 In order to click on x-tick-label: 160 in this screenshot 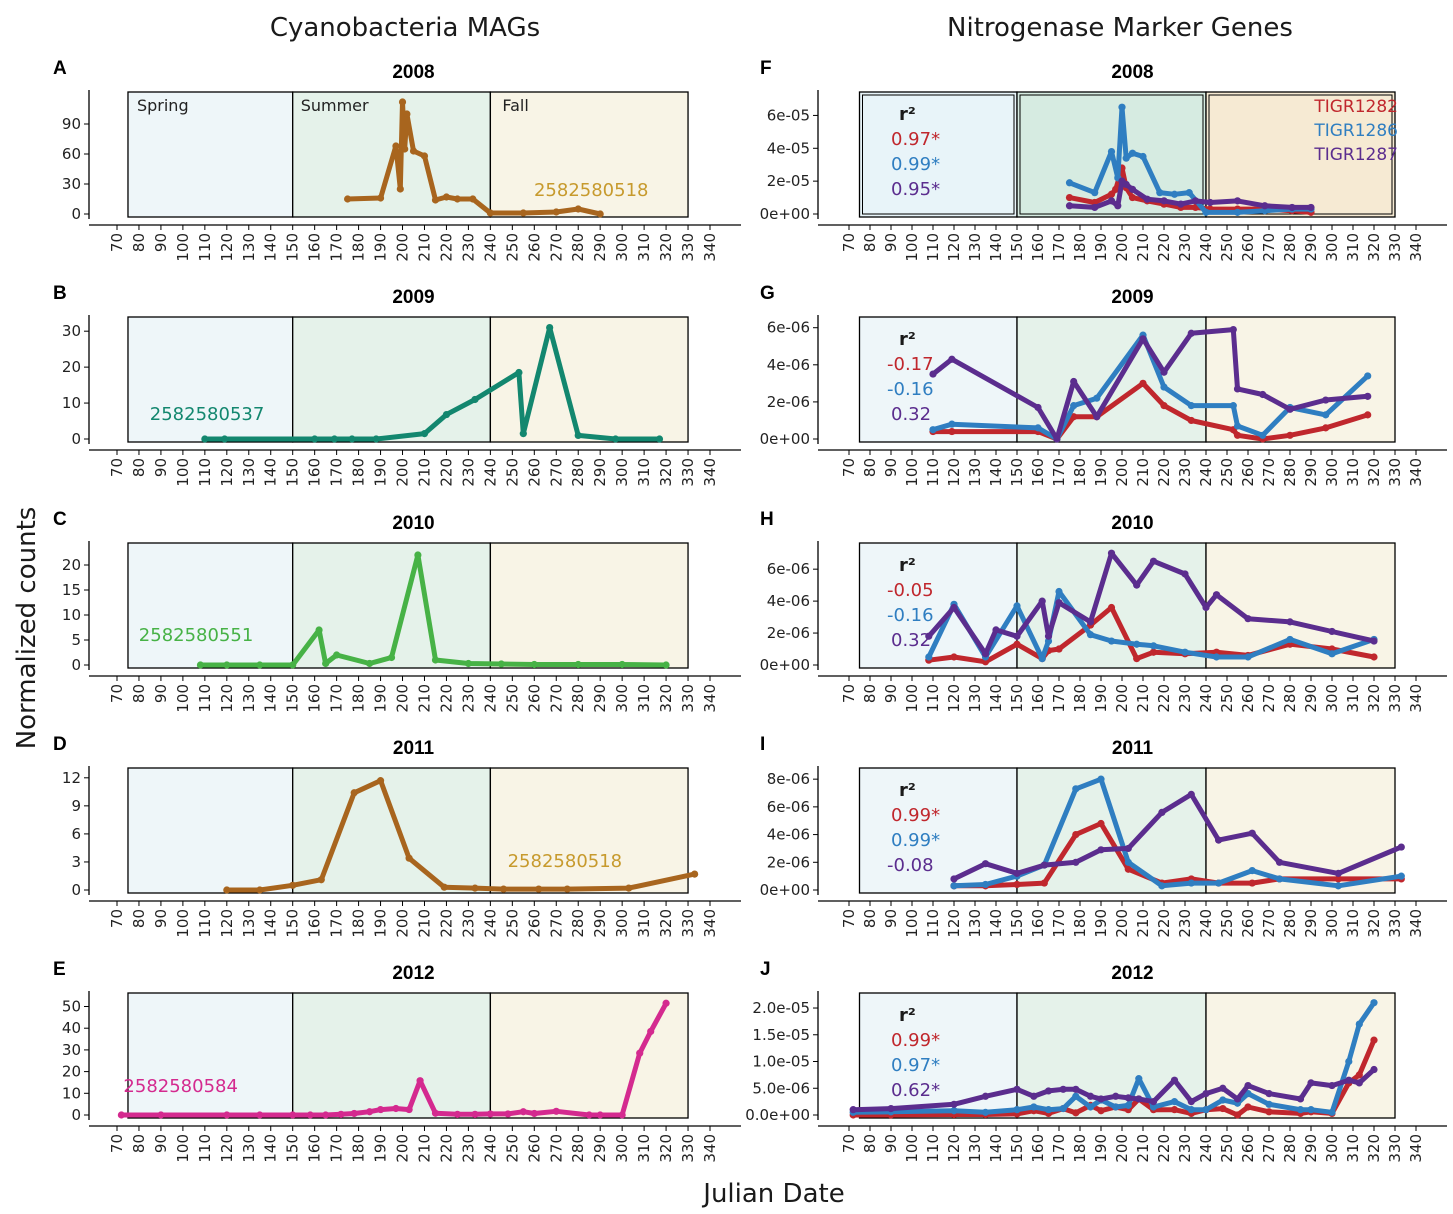, I will do `click(315, 1148)`.